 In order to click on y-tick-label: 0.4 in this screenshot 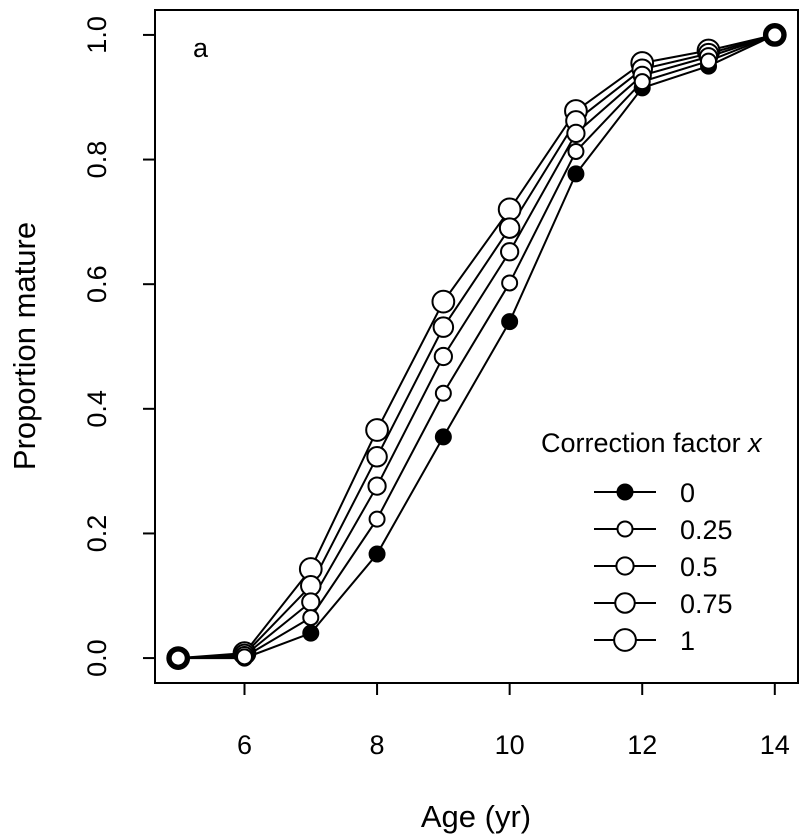, I will do `click(97, 409)`.